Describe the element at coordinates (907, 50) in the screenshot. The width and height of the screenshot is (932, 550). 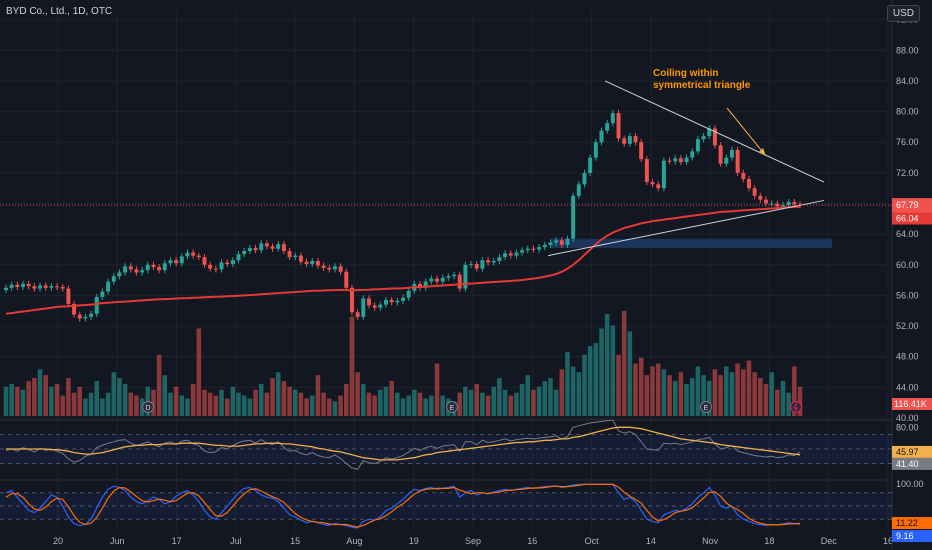
I see `price-axis-label: 88.00` at that location.